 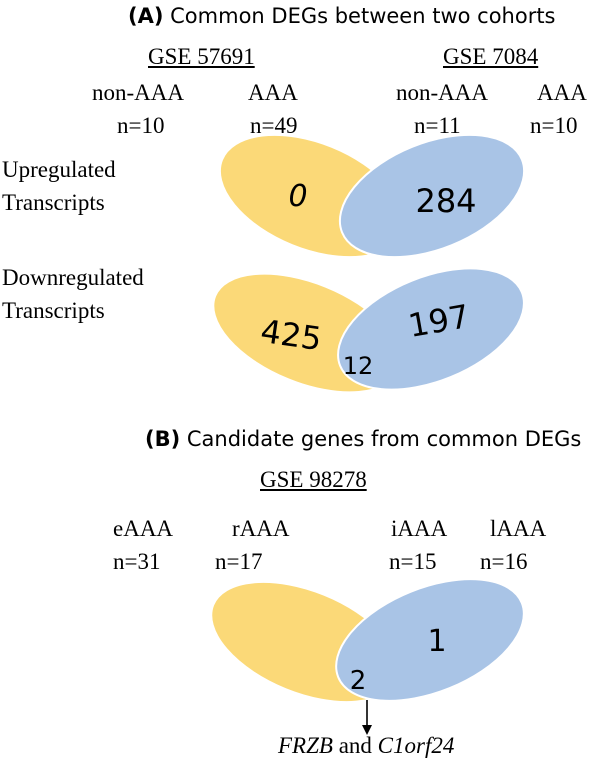 I want to click on venn-down-left-count: 425, so click(x=291, y=335).